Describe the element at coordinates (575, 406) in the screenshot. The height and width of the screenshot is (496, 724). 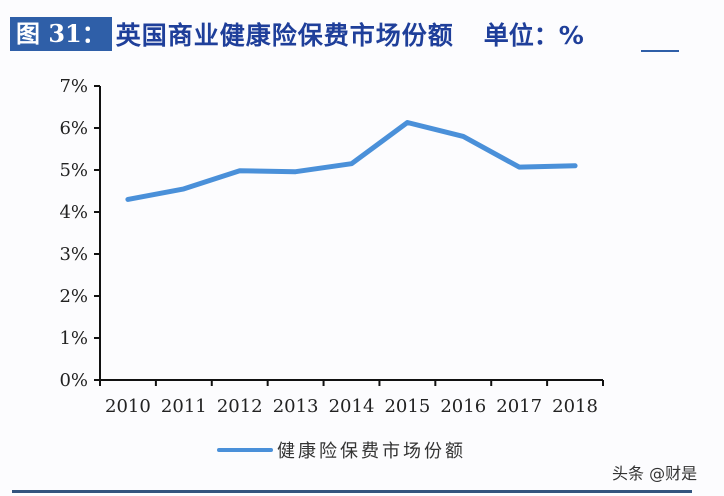
I see `x-tick-label: 2018` at that location.